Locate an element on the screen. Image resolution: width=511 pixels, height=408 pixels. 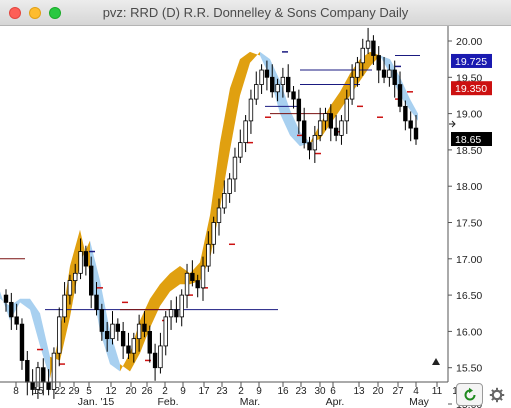
month-label: Apr. is located at coordinates (335, 402).